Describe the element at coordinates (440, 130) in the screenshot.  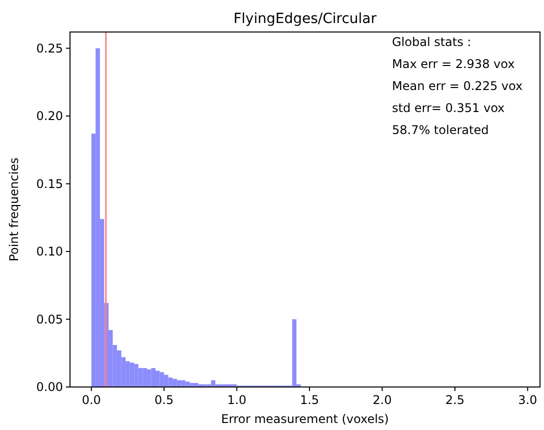
I see `annotation: 58.7% tolerated` at that location.